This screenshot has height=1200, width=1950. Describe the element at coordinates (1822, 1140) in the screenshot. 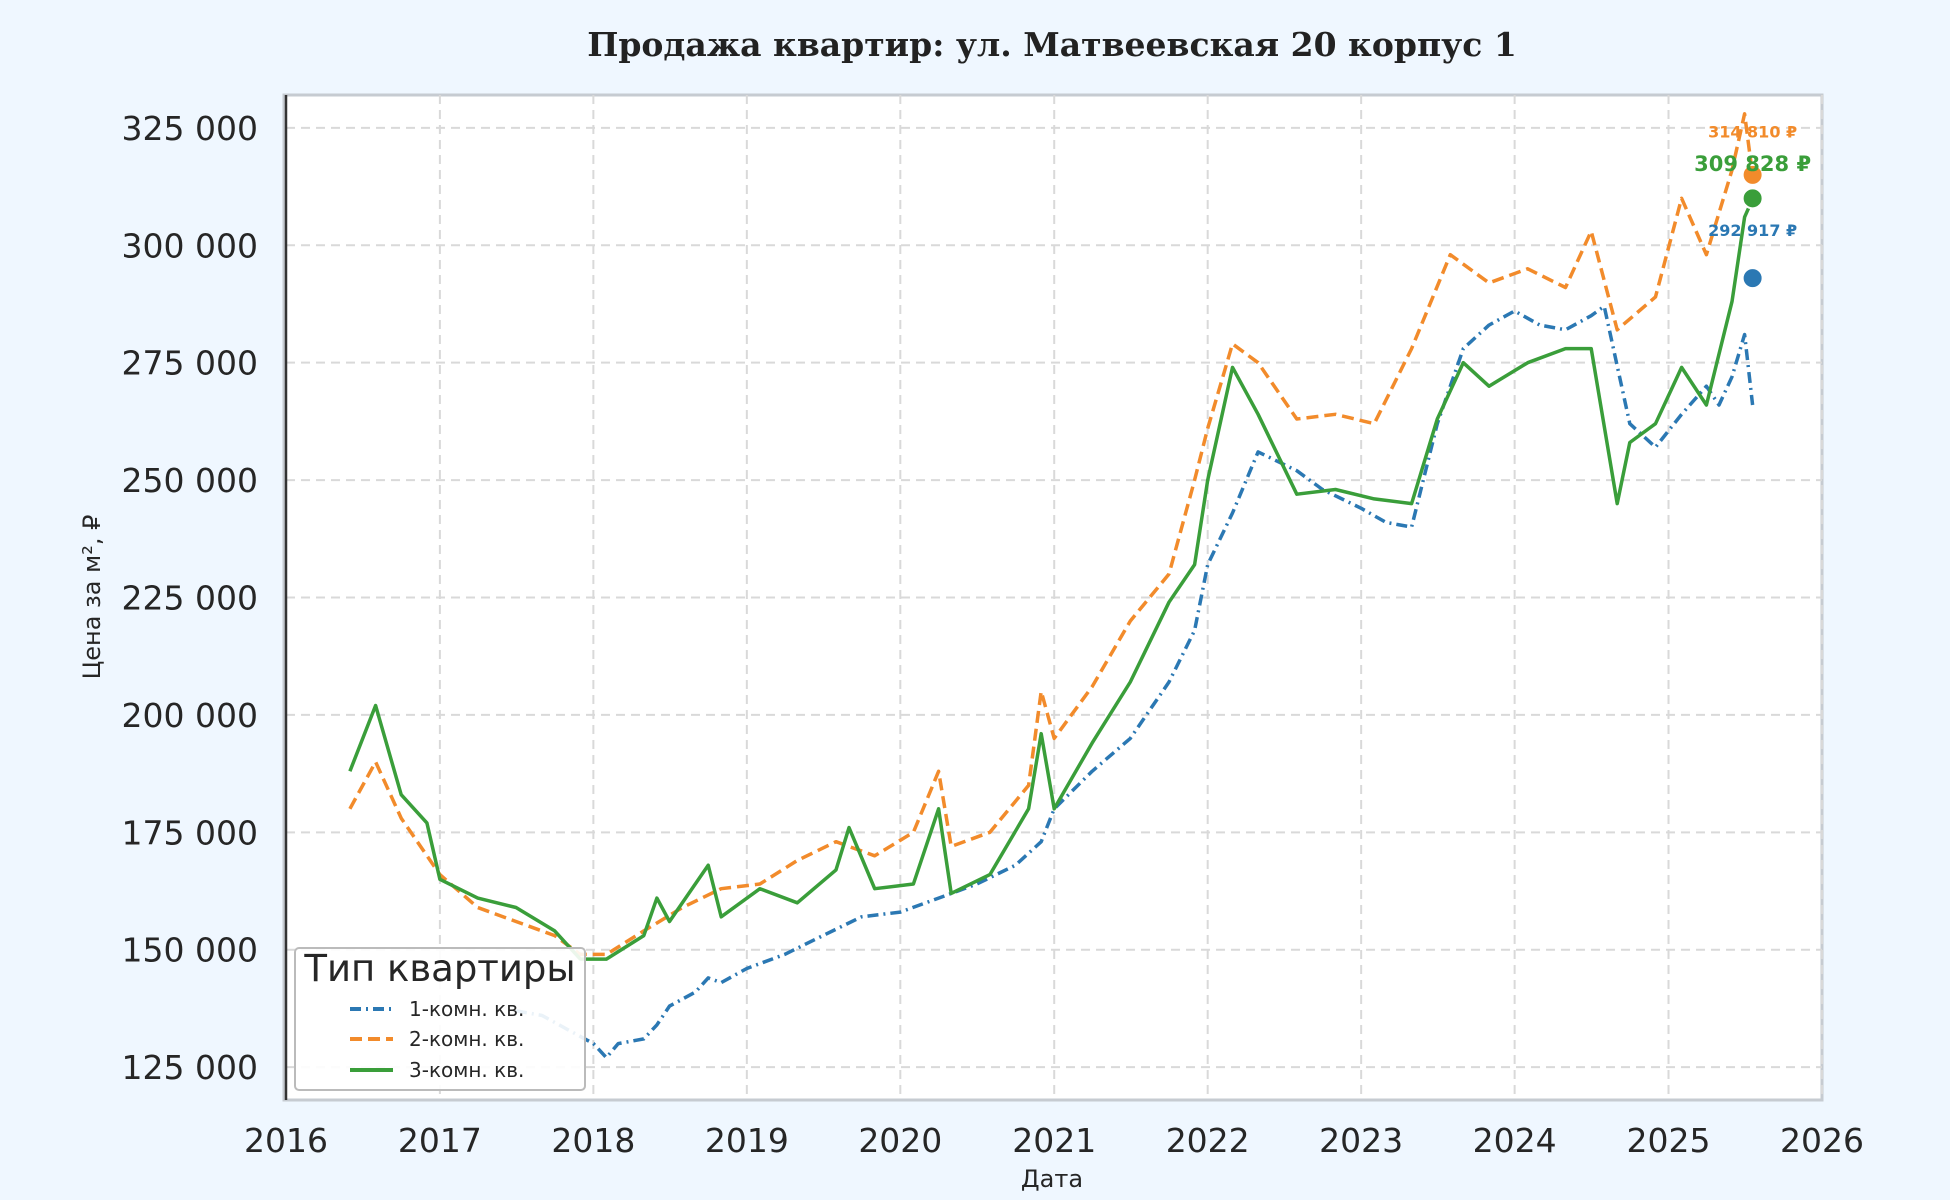

I see `x-tick-label: 2026` at that location.